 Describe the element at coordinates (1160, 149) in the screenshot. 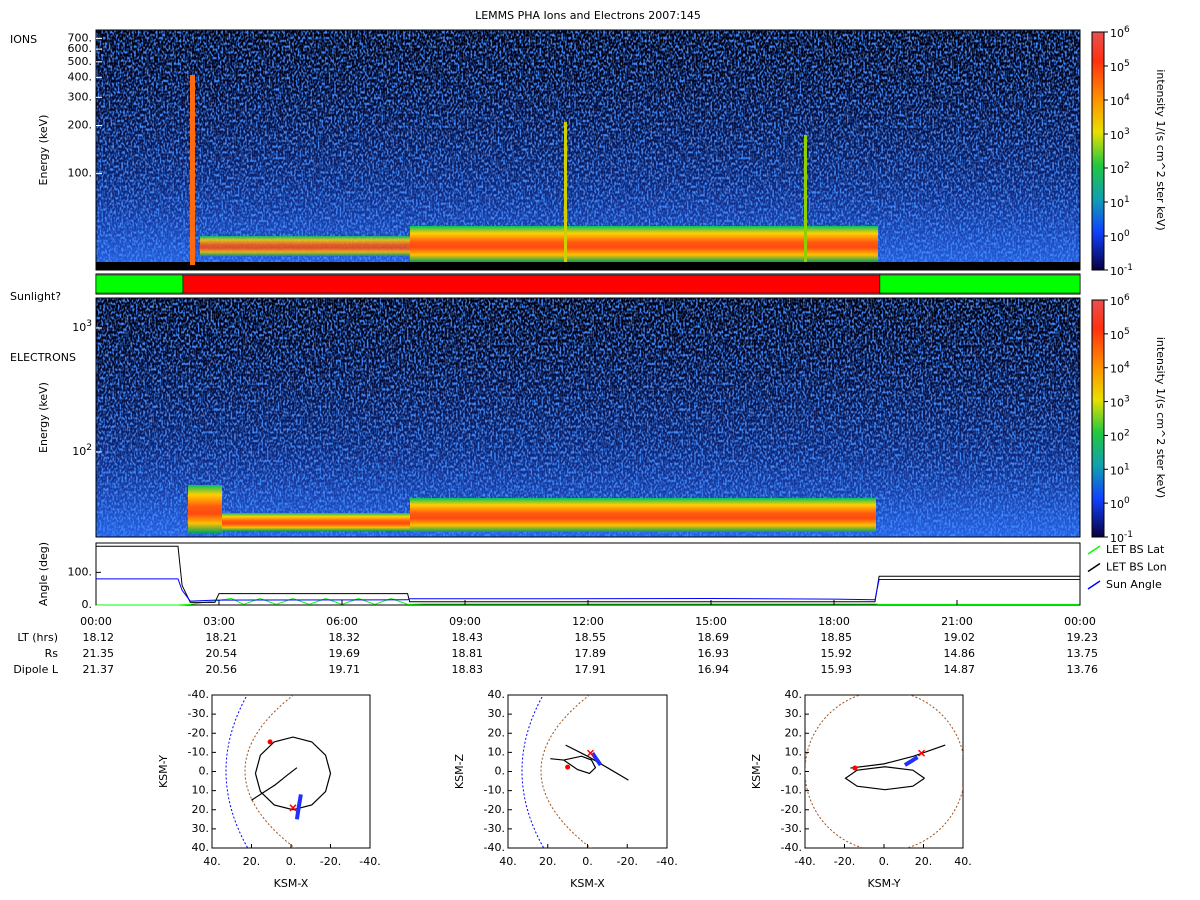

I see `colorbar-label: intensity 1/(s cm^2 ster keV)` at that location.